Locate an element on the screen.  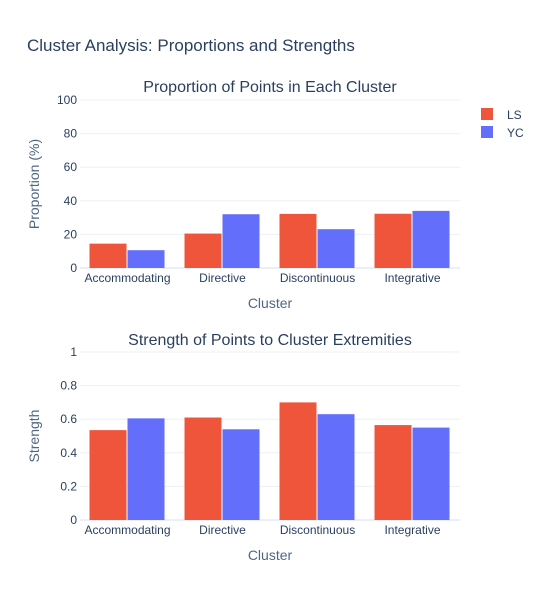
y-axis-title: Proportion (%) is located at coordinates (34, 184).